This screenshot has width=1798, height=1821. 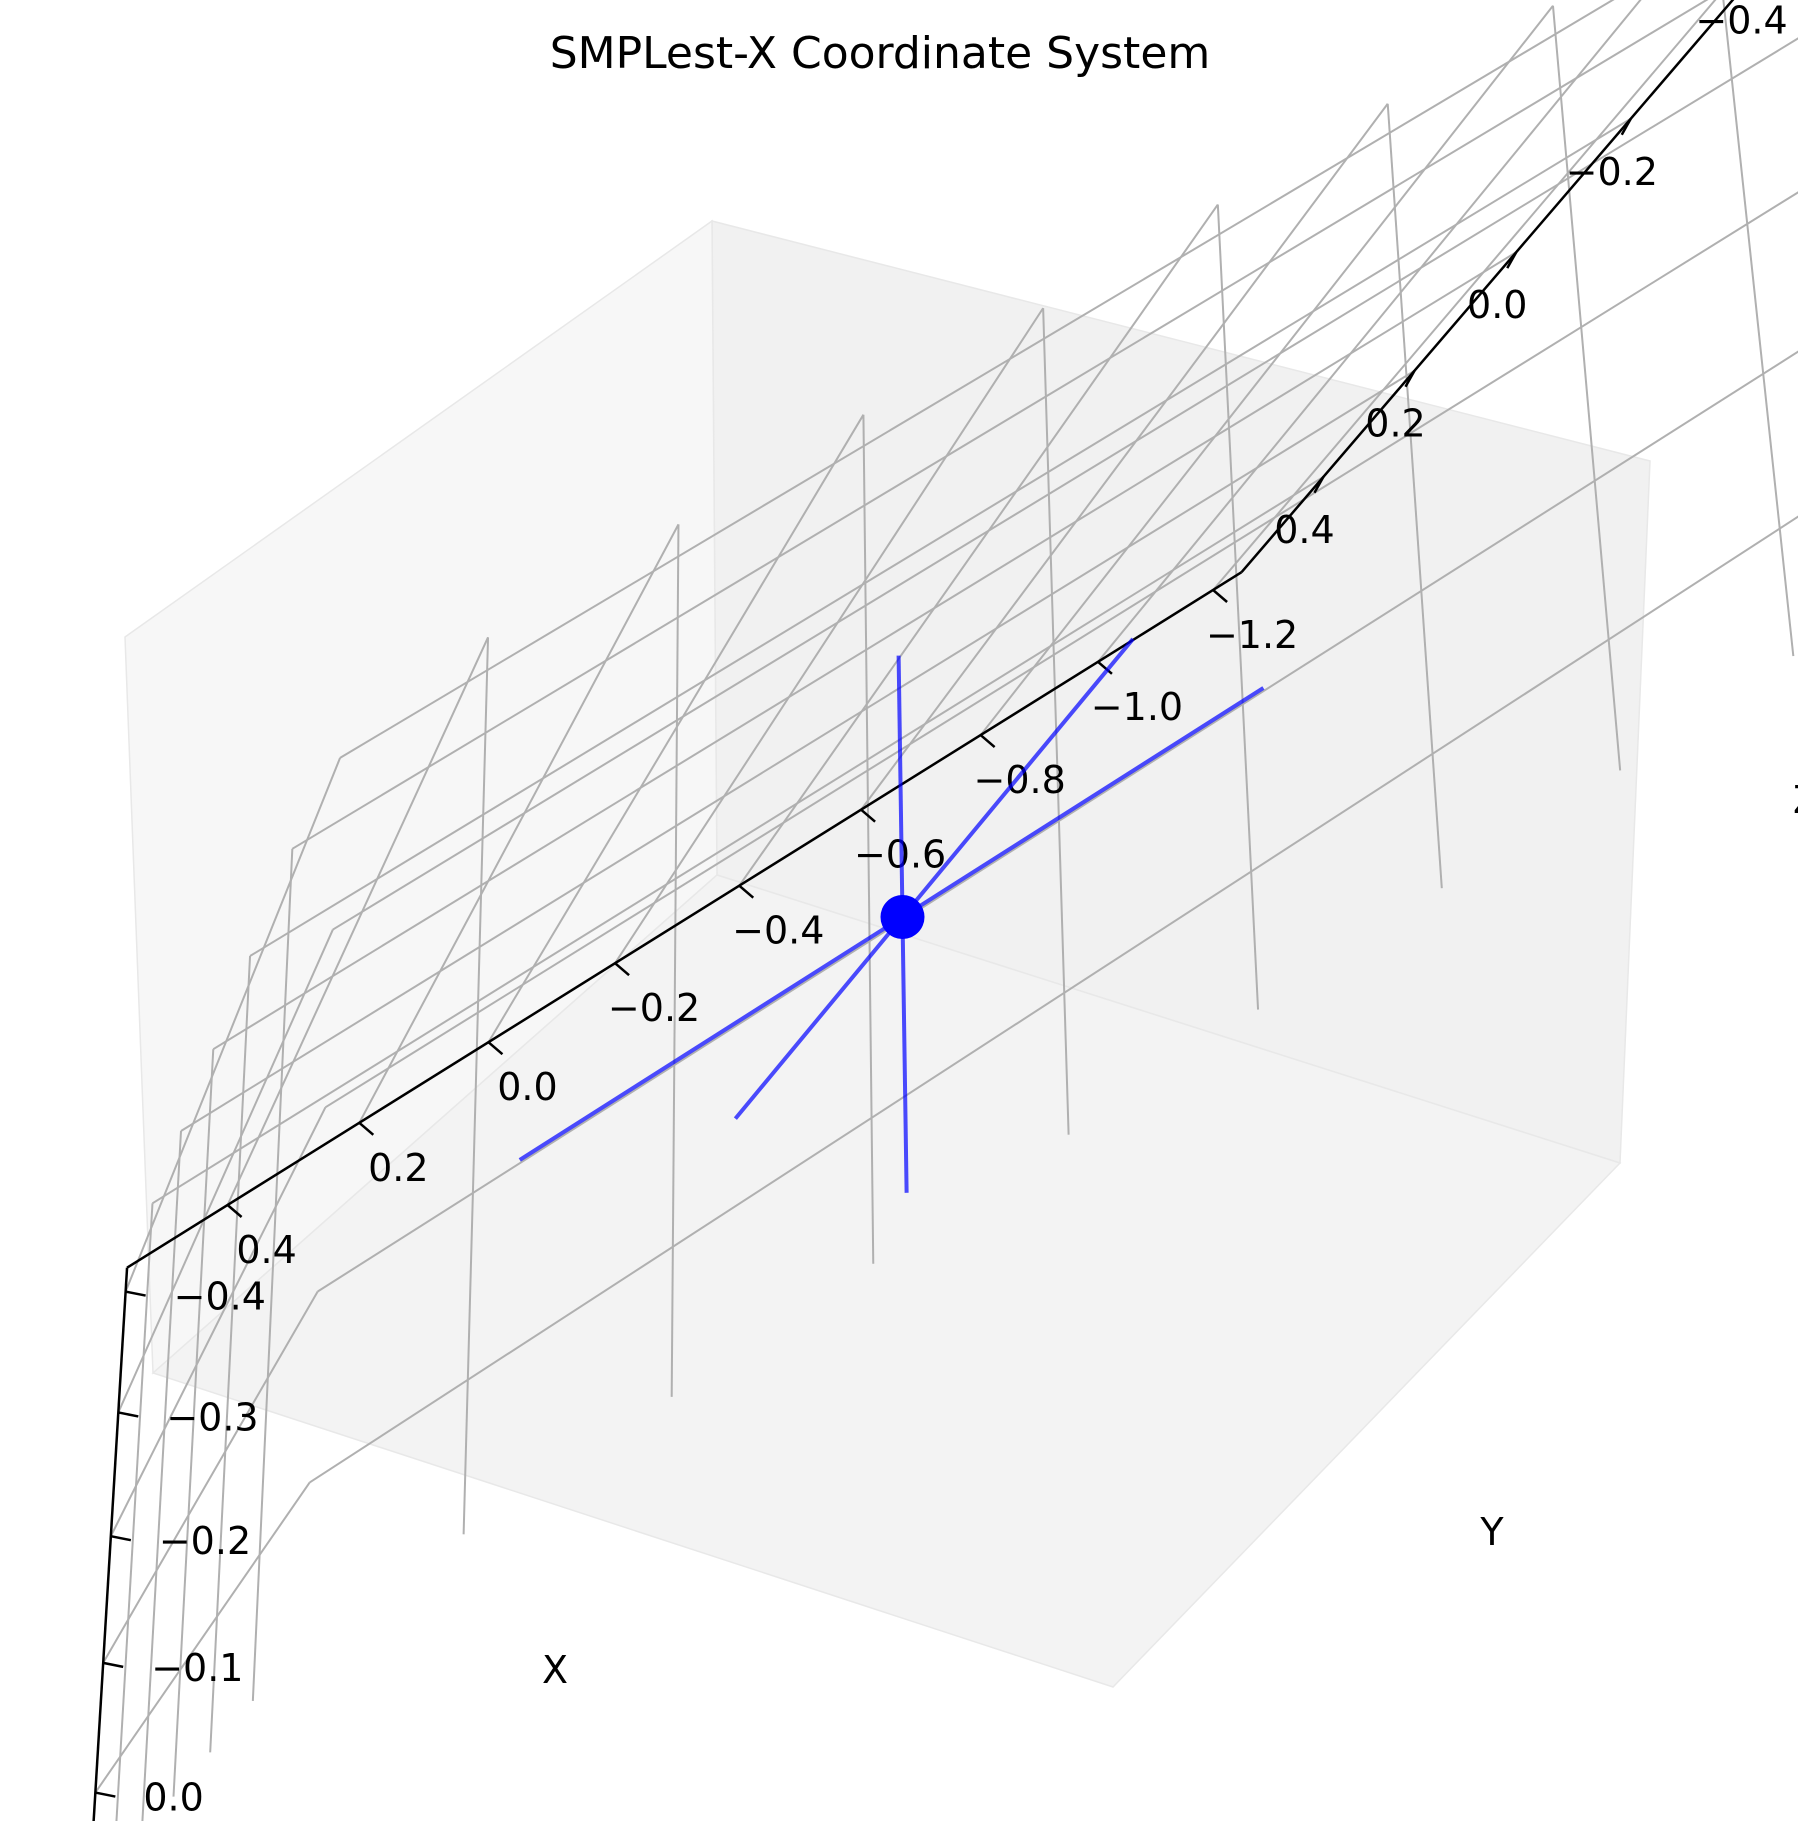 What do you see at coordinates (934, 878) in the screenshot?
I see `series-line-x` at bounding box center [934, 878].